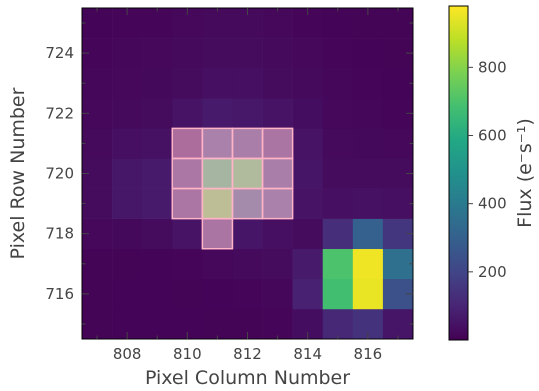  I want to click on colorbar-tick-label: 400, so click(492, 204).